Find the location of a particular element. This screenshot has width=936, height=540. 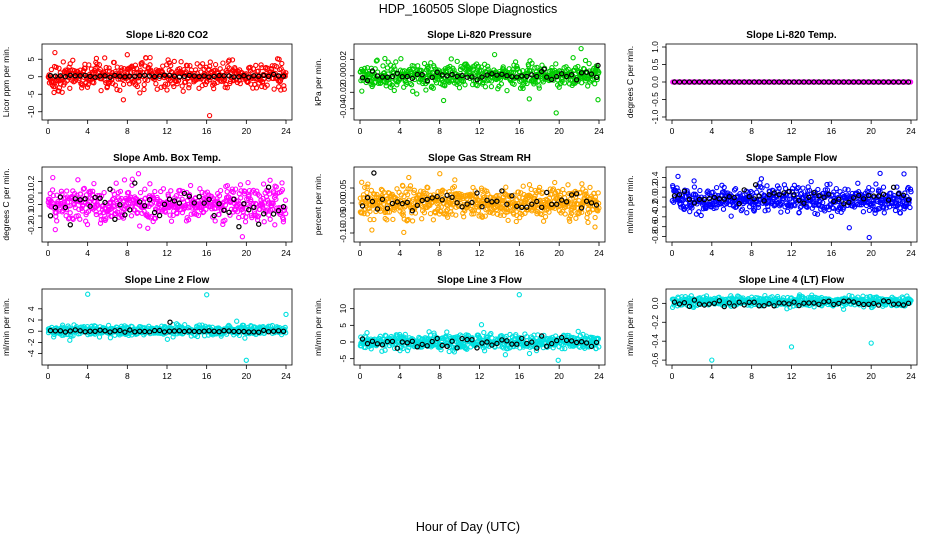

y-tick-label: 0.1 is located at coordinates (31, 193).